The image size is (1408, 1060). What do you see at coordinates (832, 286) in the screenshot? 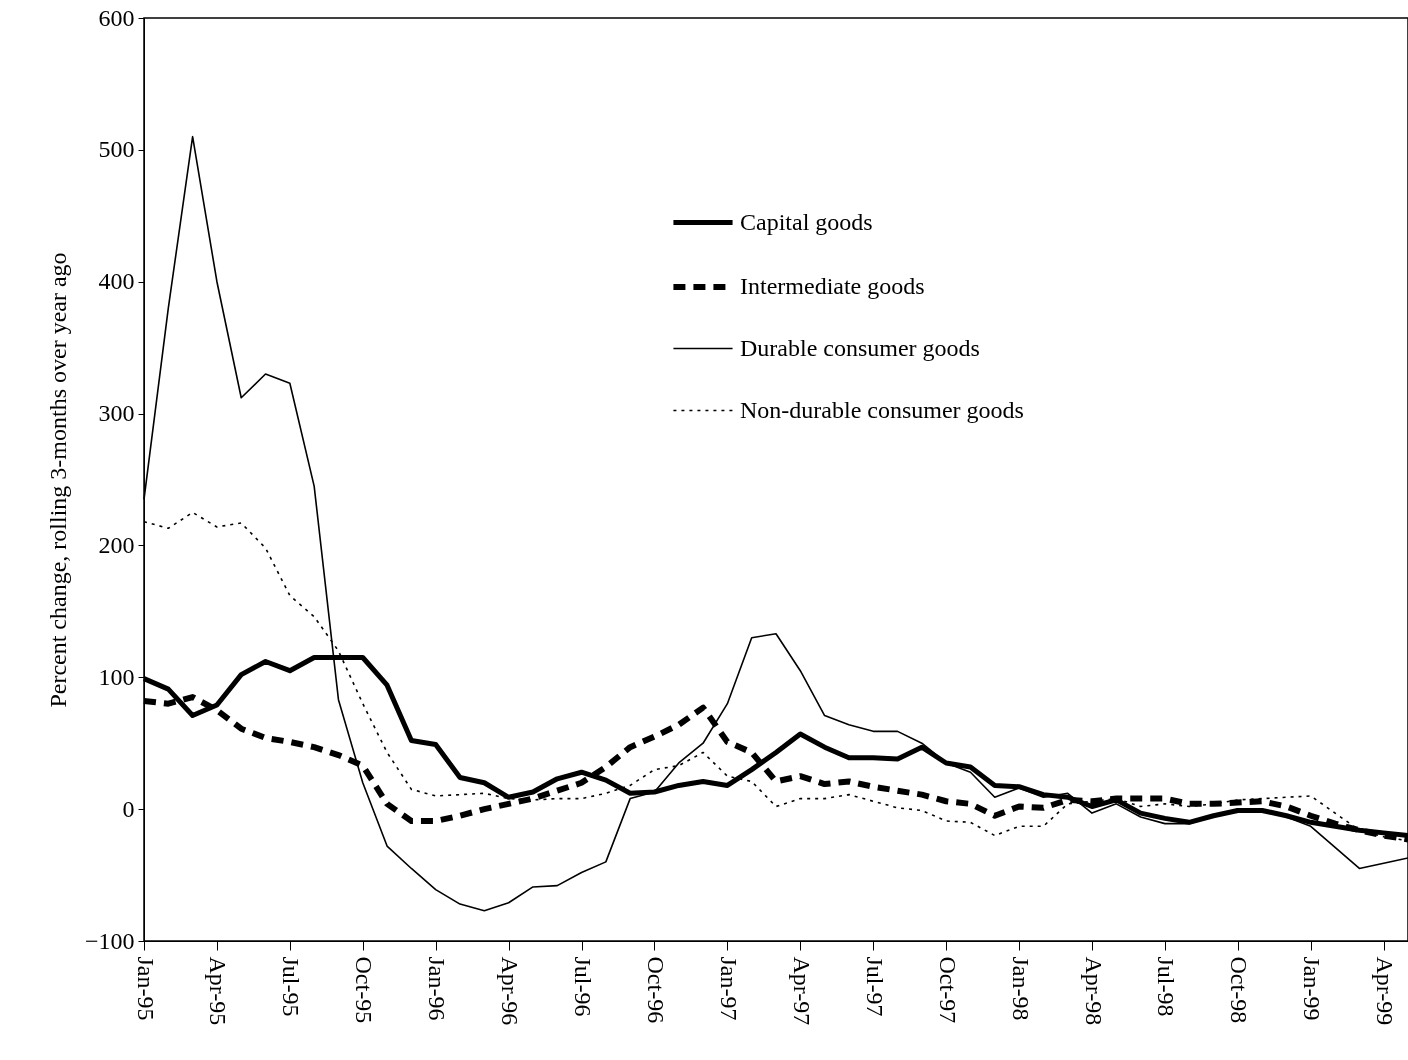
I see `legend-label: Intermediate goods` at bounding box center [832, 286].